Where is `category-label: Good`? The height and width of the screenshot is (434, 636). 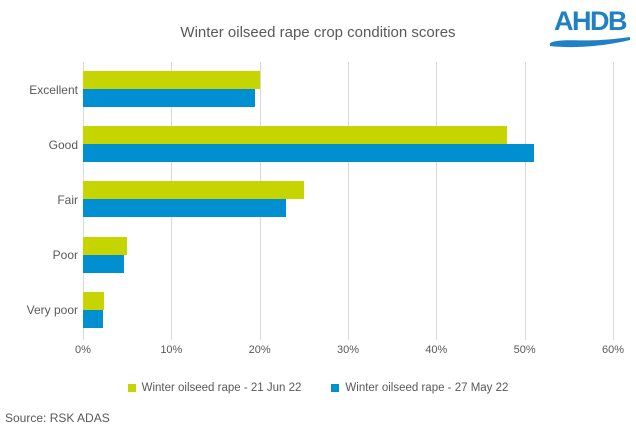 category-label: Good is located at coordinates (63, 144).